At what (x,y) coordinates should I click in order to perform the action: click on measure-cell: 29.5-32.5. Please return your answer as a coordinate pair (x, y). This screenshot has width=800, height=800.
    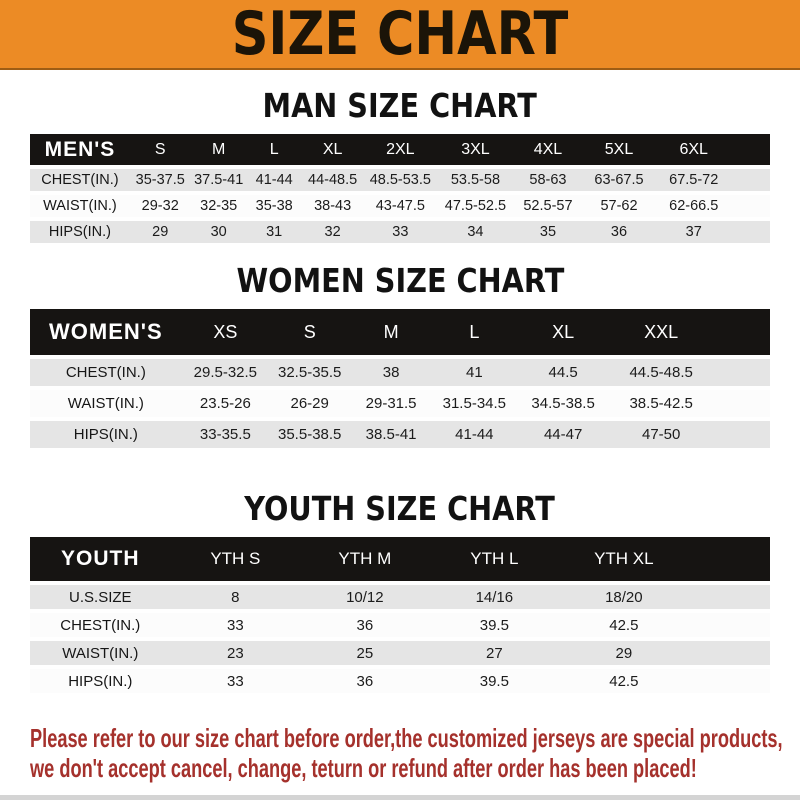
    Looking at the image, I should click on (225, 372).